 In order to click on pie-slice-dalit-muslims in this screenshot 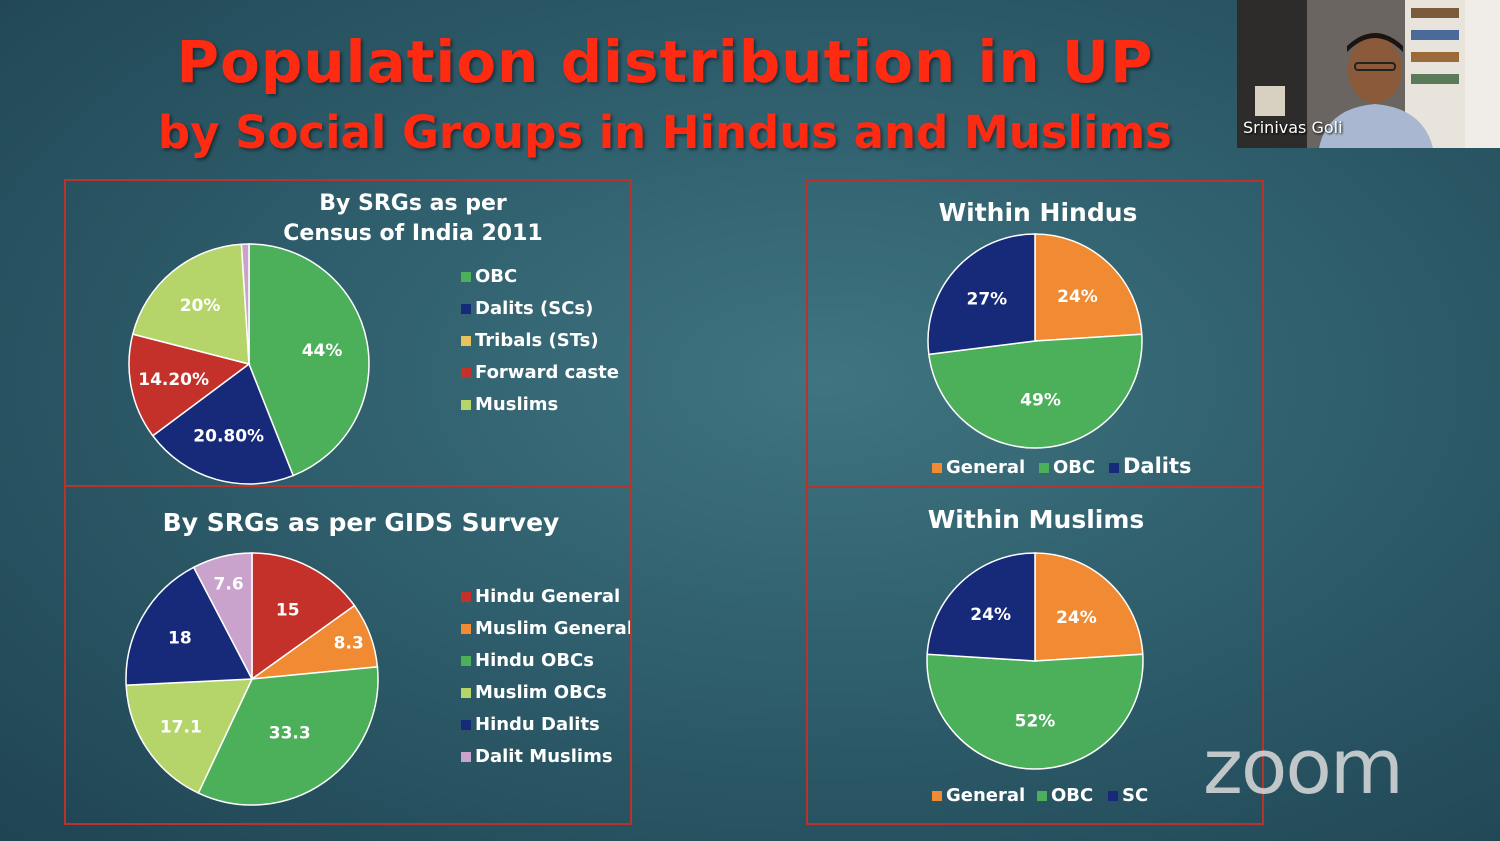, I will do `click(222, 616)`.